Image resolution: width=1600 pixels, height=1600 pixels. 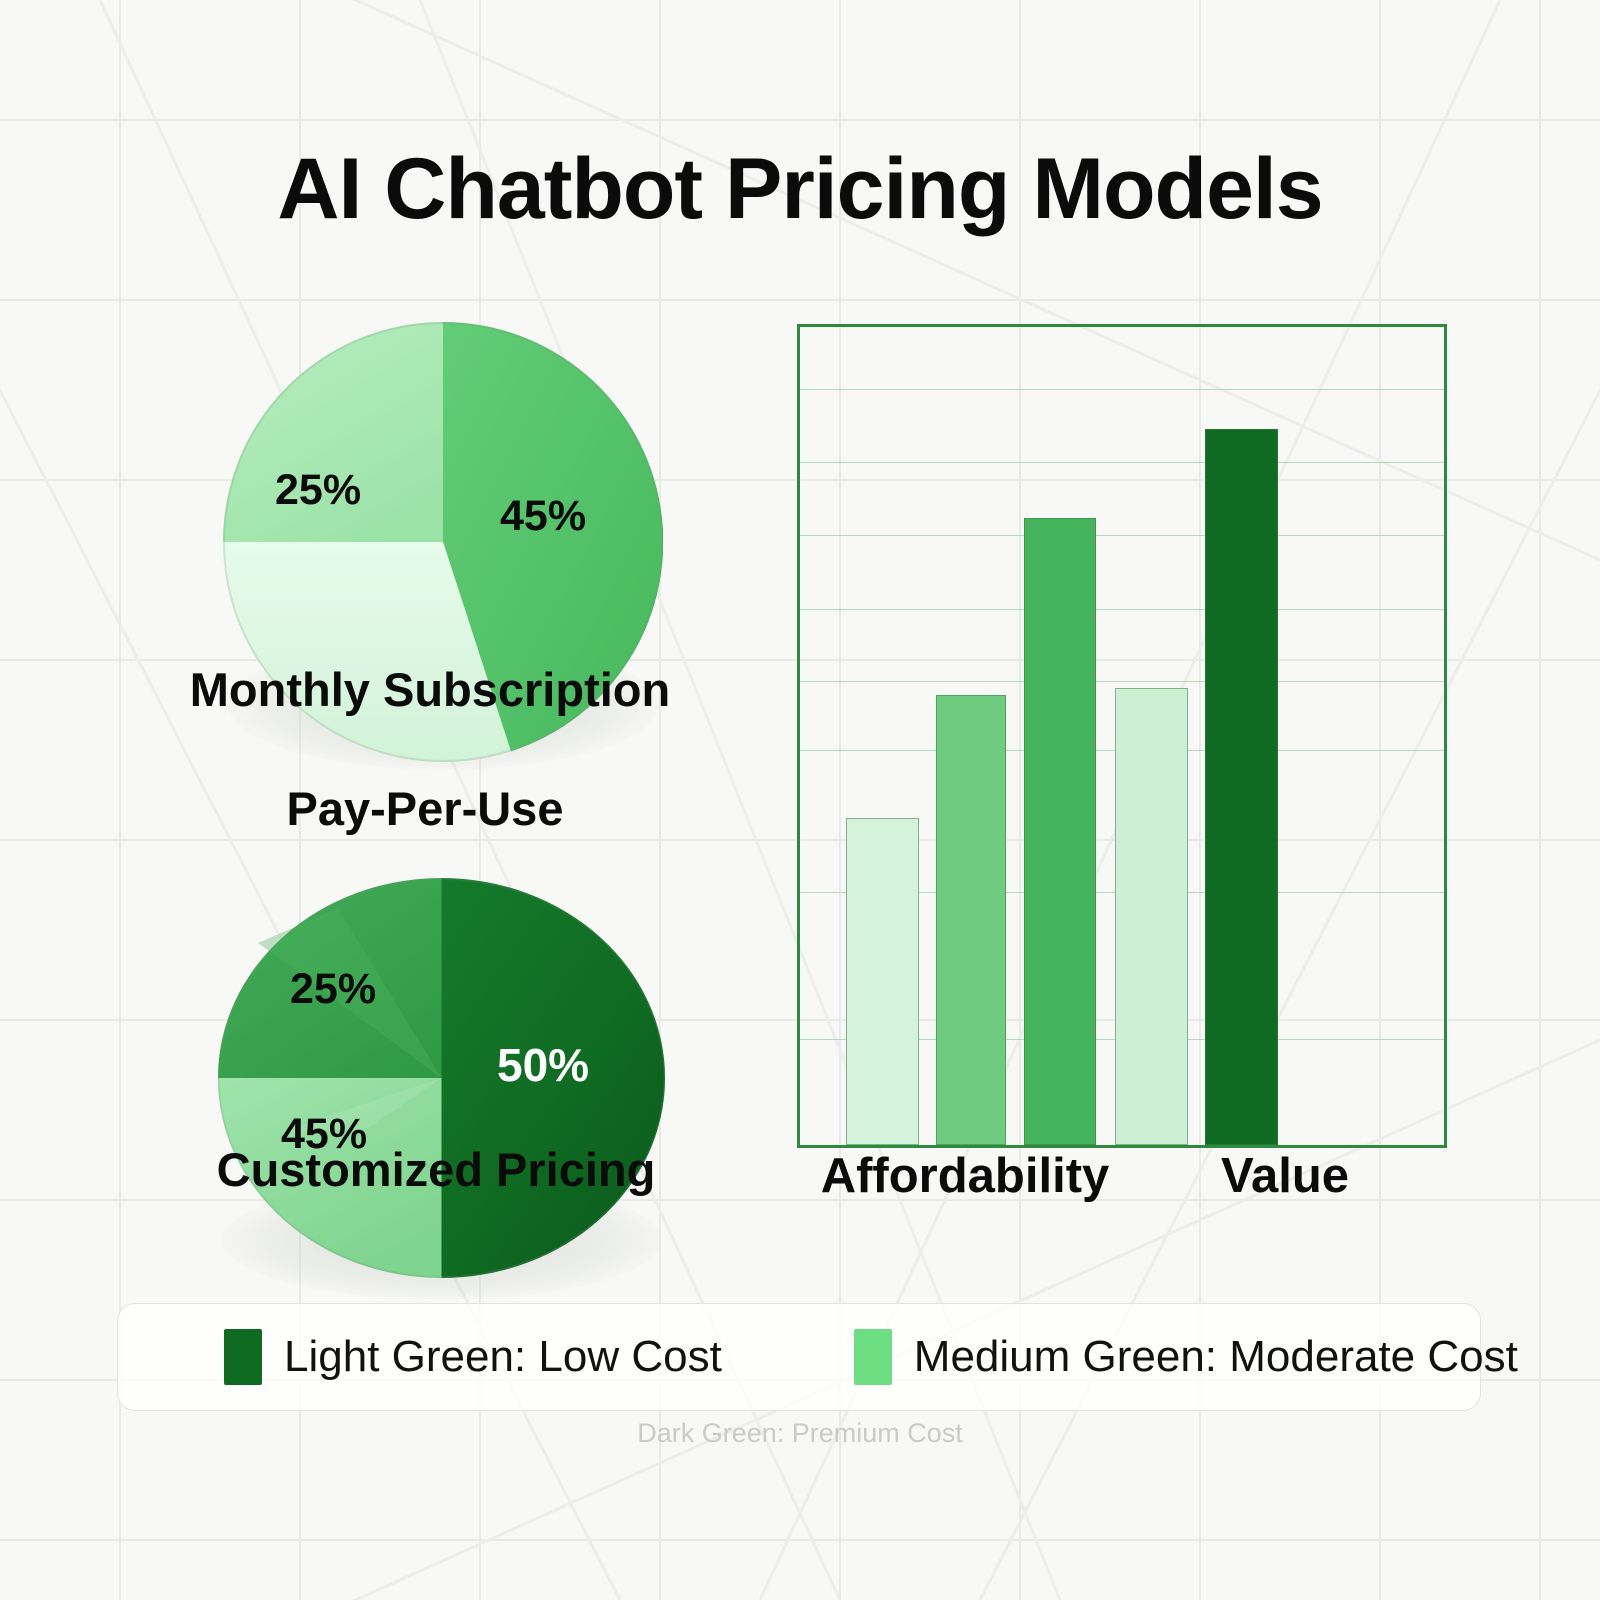 I want to click on legend-label-low-cost: Light Green: Low Cost, so click(x=503, y=1356).